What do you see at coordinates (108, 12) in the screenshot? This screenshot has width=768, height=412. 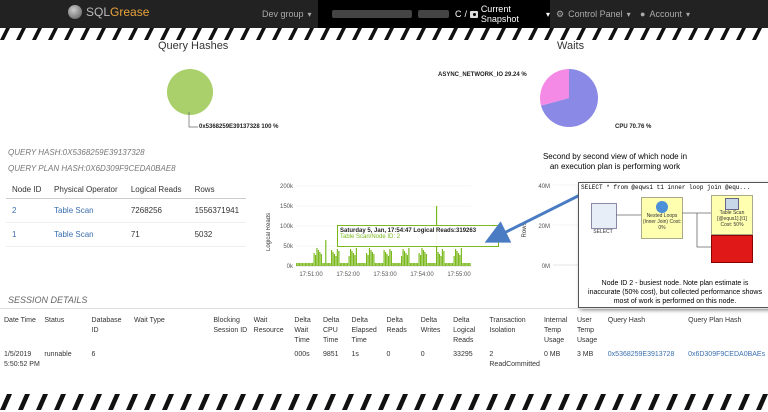 I see `app-logo: SQLGrease` at bounding box center [108, 12].